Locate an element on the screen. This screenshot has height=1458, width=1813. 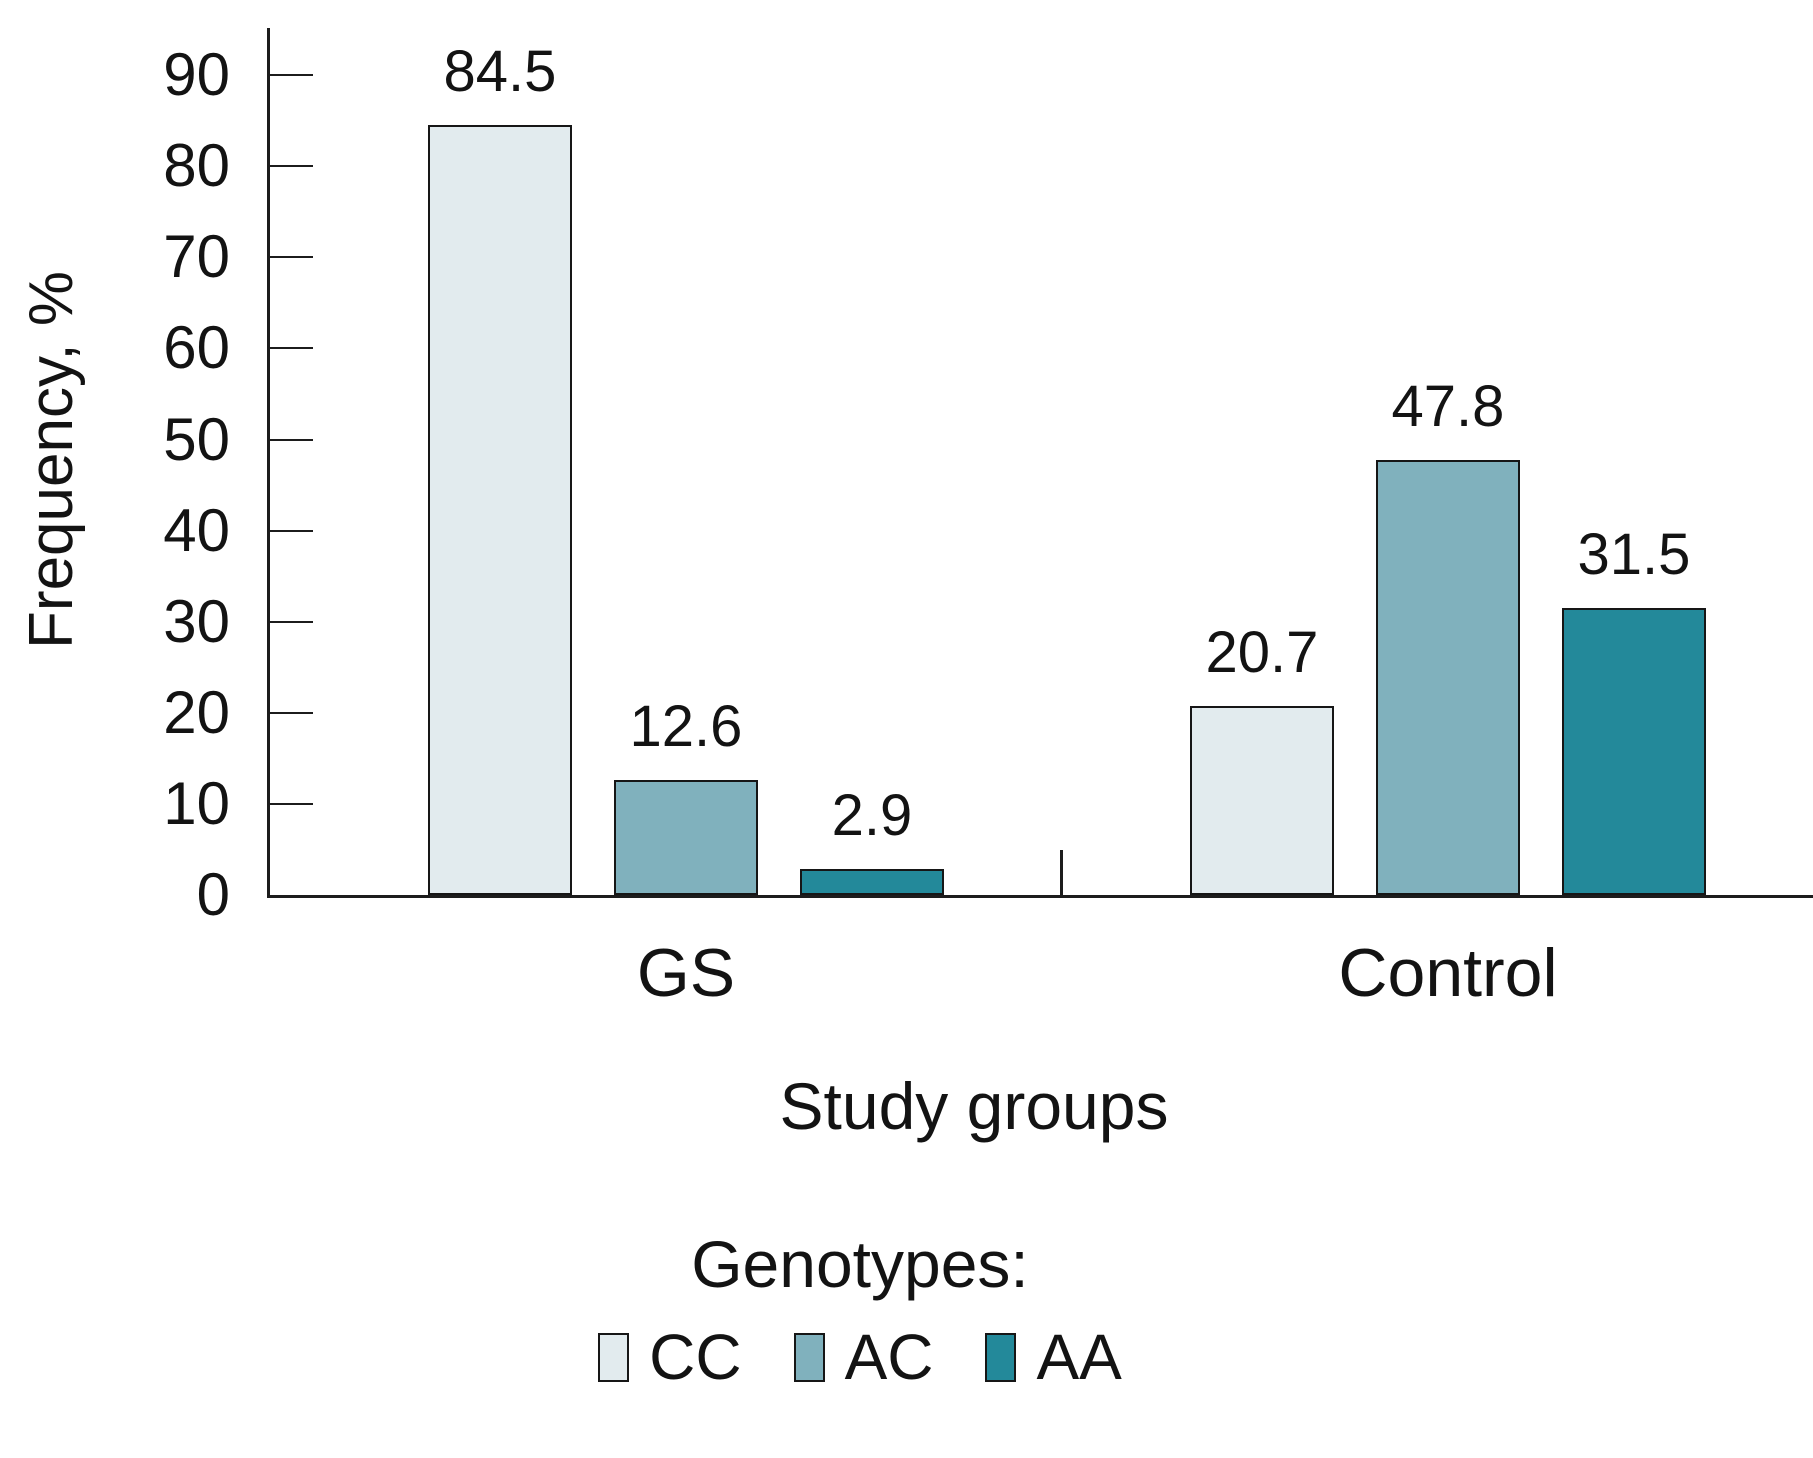
x-axis-title: Study groups is located at coordinates (974, 1106).